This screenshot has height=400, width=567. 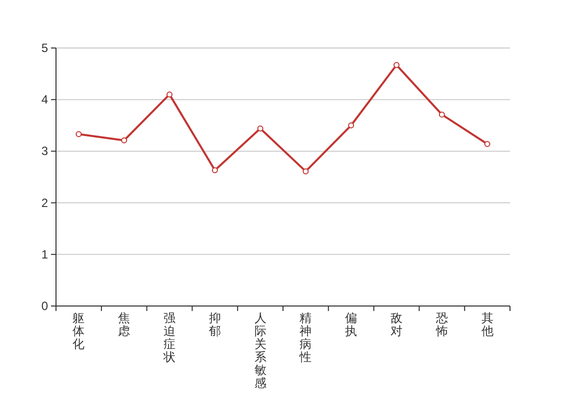 What do you see at coordinates (124, 324) in the screenshot?
I see `x-tick-label: 焦虑` at bounding box center [124, 324].